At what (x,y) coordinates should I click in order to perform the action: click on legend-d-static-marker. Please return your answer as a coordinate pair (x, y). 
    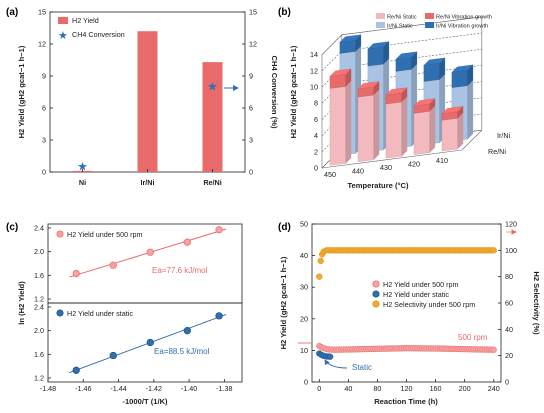
    Looking at the image, I should click on (376, 294).